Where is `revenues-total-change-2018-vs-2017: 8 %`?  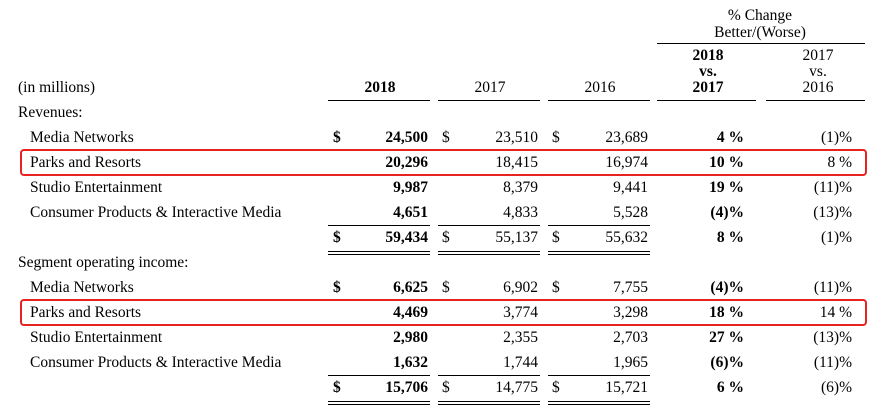 revenues-total-change-2018-vs-2017: 8 % is located at coordinates (730, 237).